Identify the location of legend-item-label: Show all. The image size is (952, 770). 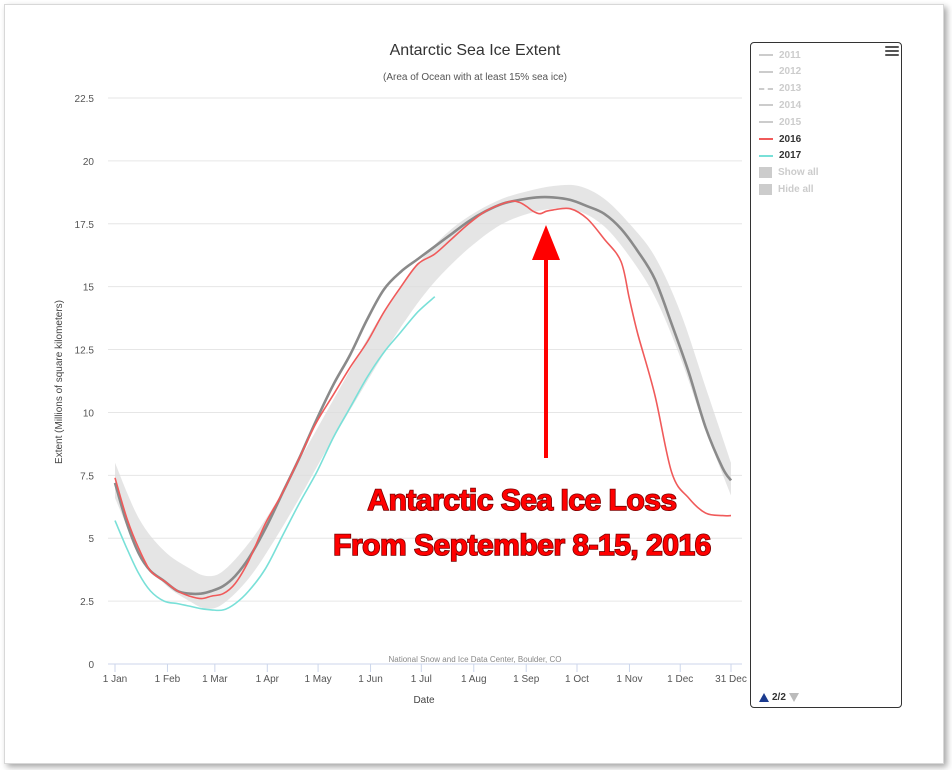
(798, 173).